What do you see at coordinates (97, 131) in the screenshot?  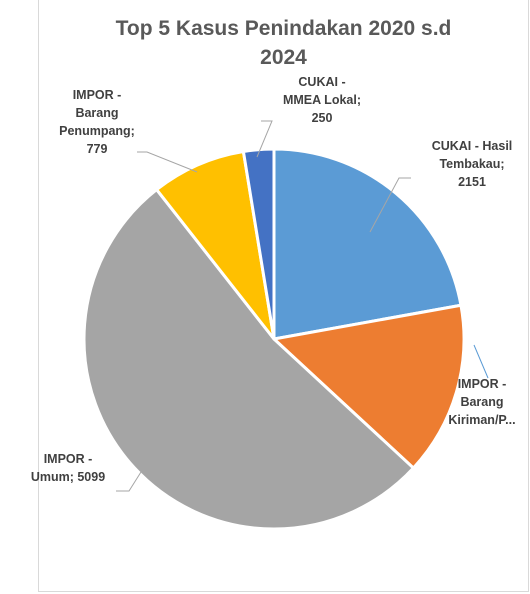 I see `data-label-line: Penumpang;` at bounding box center [97, 131].